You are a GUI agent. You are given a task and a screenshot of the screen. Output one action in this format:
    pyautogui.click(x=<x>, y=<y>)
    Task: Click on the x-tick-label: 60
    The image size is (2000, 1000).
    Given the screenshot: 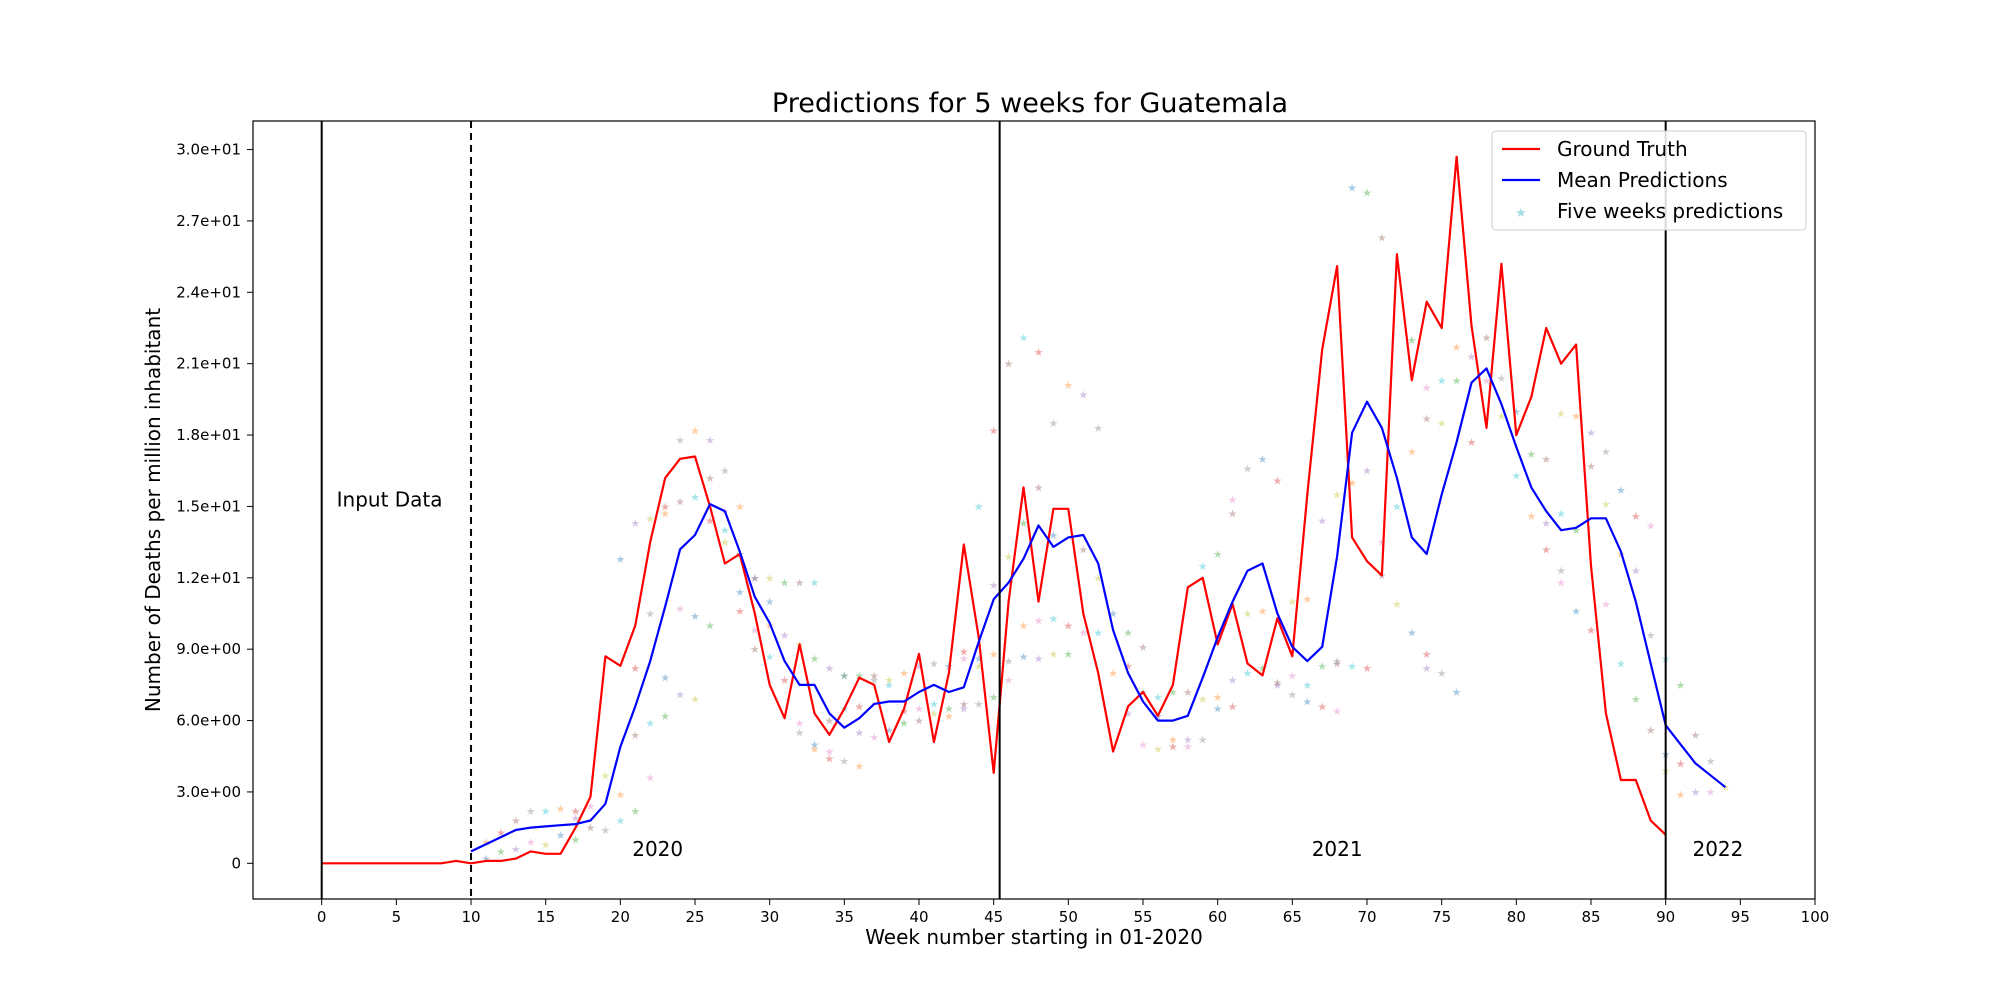 What is the action you would take?
    pyautogui.click(x=1217, y=917)
    